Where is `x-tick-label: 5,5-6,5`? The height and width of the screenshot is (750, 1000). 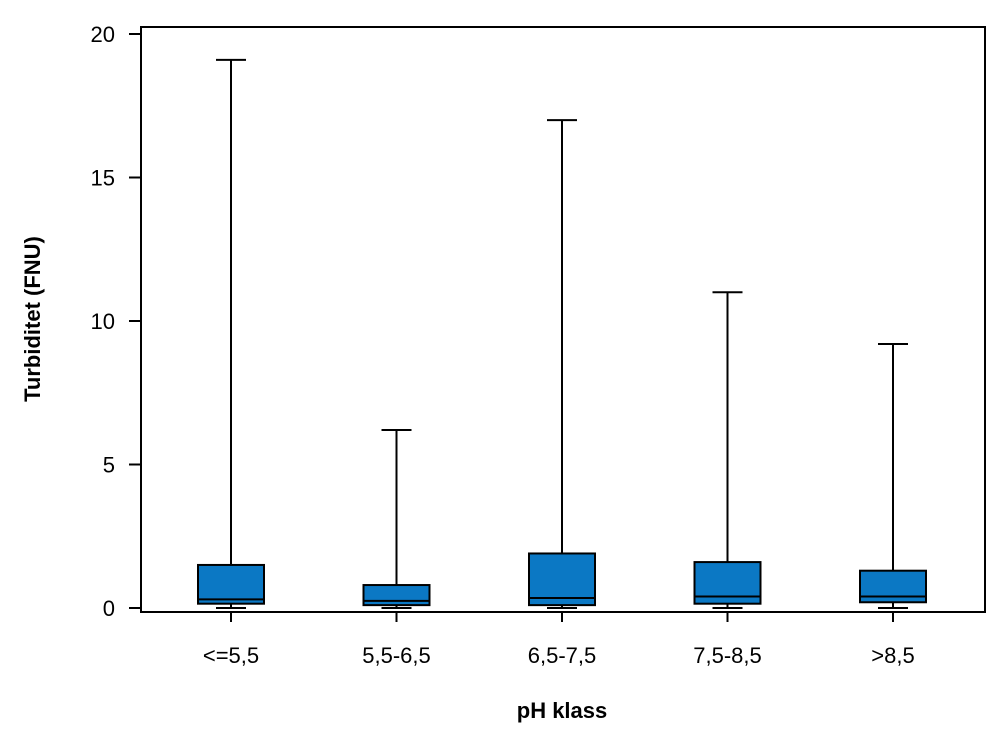 x-tick-label: 5,5-6,5 is located at coordinates (396, 655).